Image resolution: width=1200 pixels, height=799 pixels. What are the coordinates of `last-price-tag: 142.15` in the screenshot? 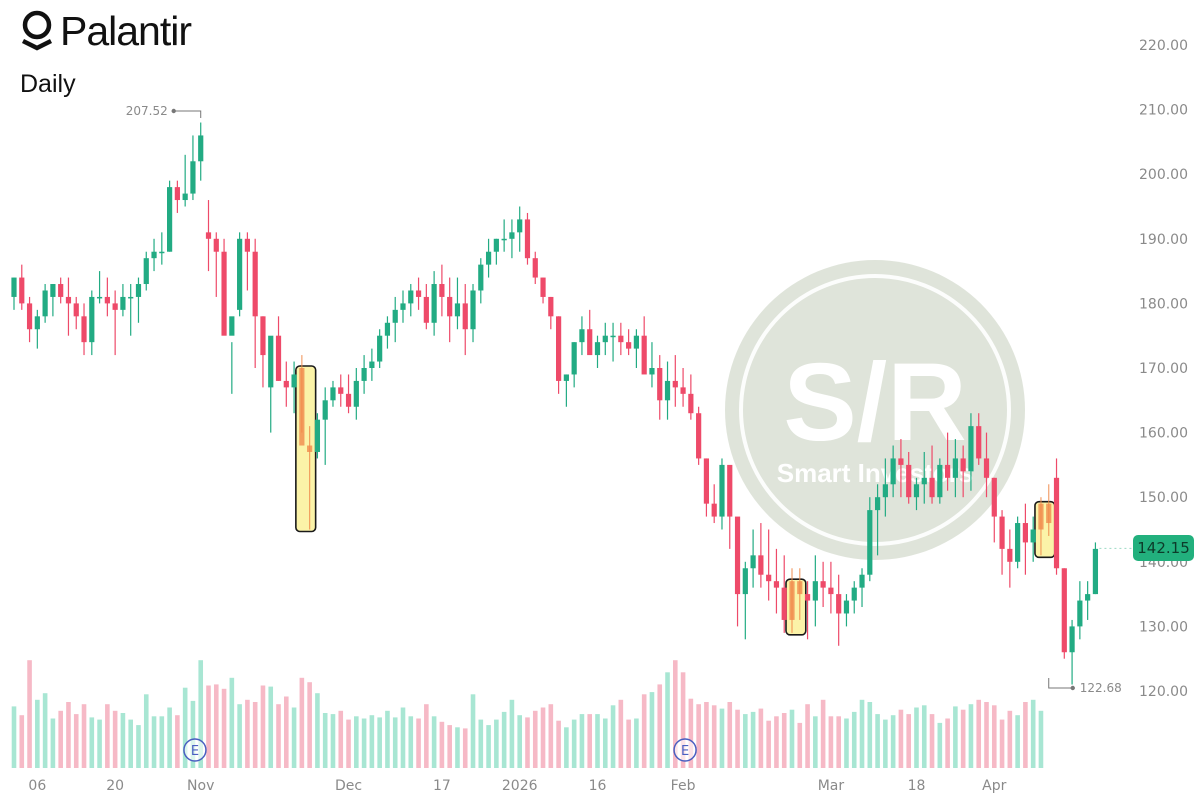 It's located at (1163, 548).